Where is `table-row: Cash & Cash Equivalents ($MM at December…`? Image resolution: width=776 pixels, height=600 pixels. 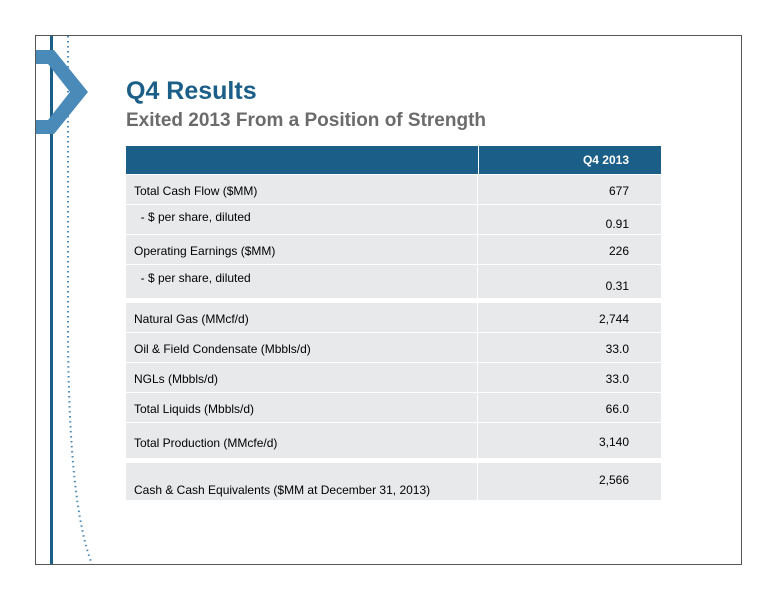 table-row: Cash & Cash Equivalents ($MM at December… is located at coordinates (393, 481).